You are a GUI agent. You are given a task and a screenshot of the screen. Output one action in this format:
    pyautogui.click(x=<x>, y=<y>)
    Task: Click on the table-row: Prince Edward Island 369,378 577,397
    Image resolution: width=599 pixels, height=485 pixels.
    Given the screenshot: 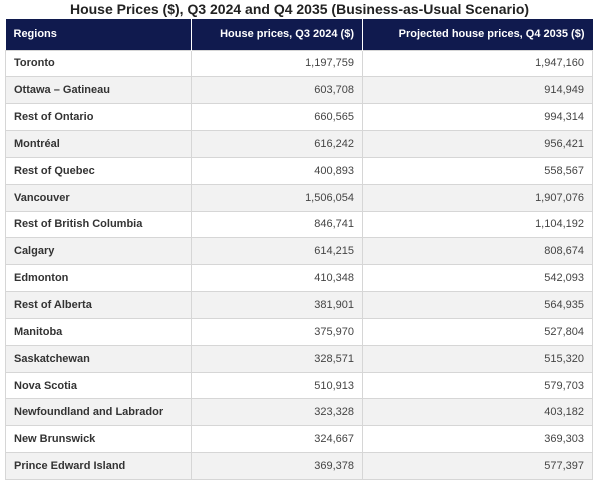 What is the action you would take?
    pyautogui.click(x=299, y=466)
    